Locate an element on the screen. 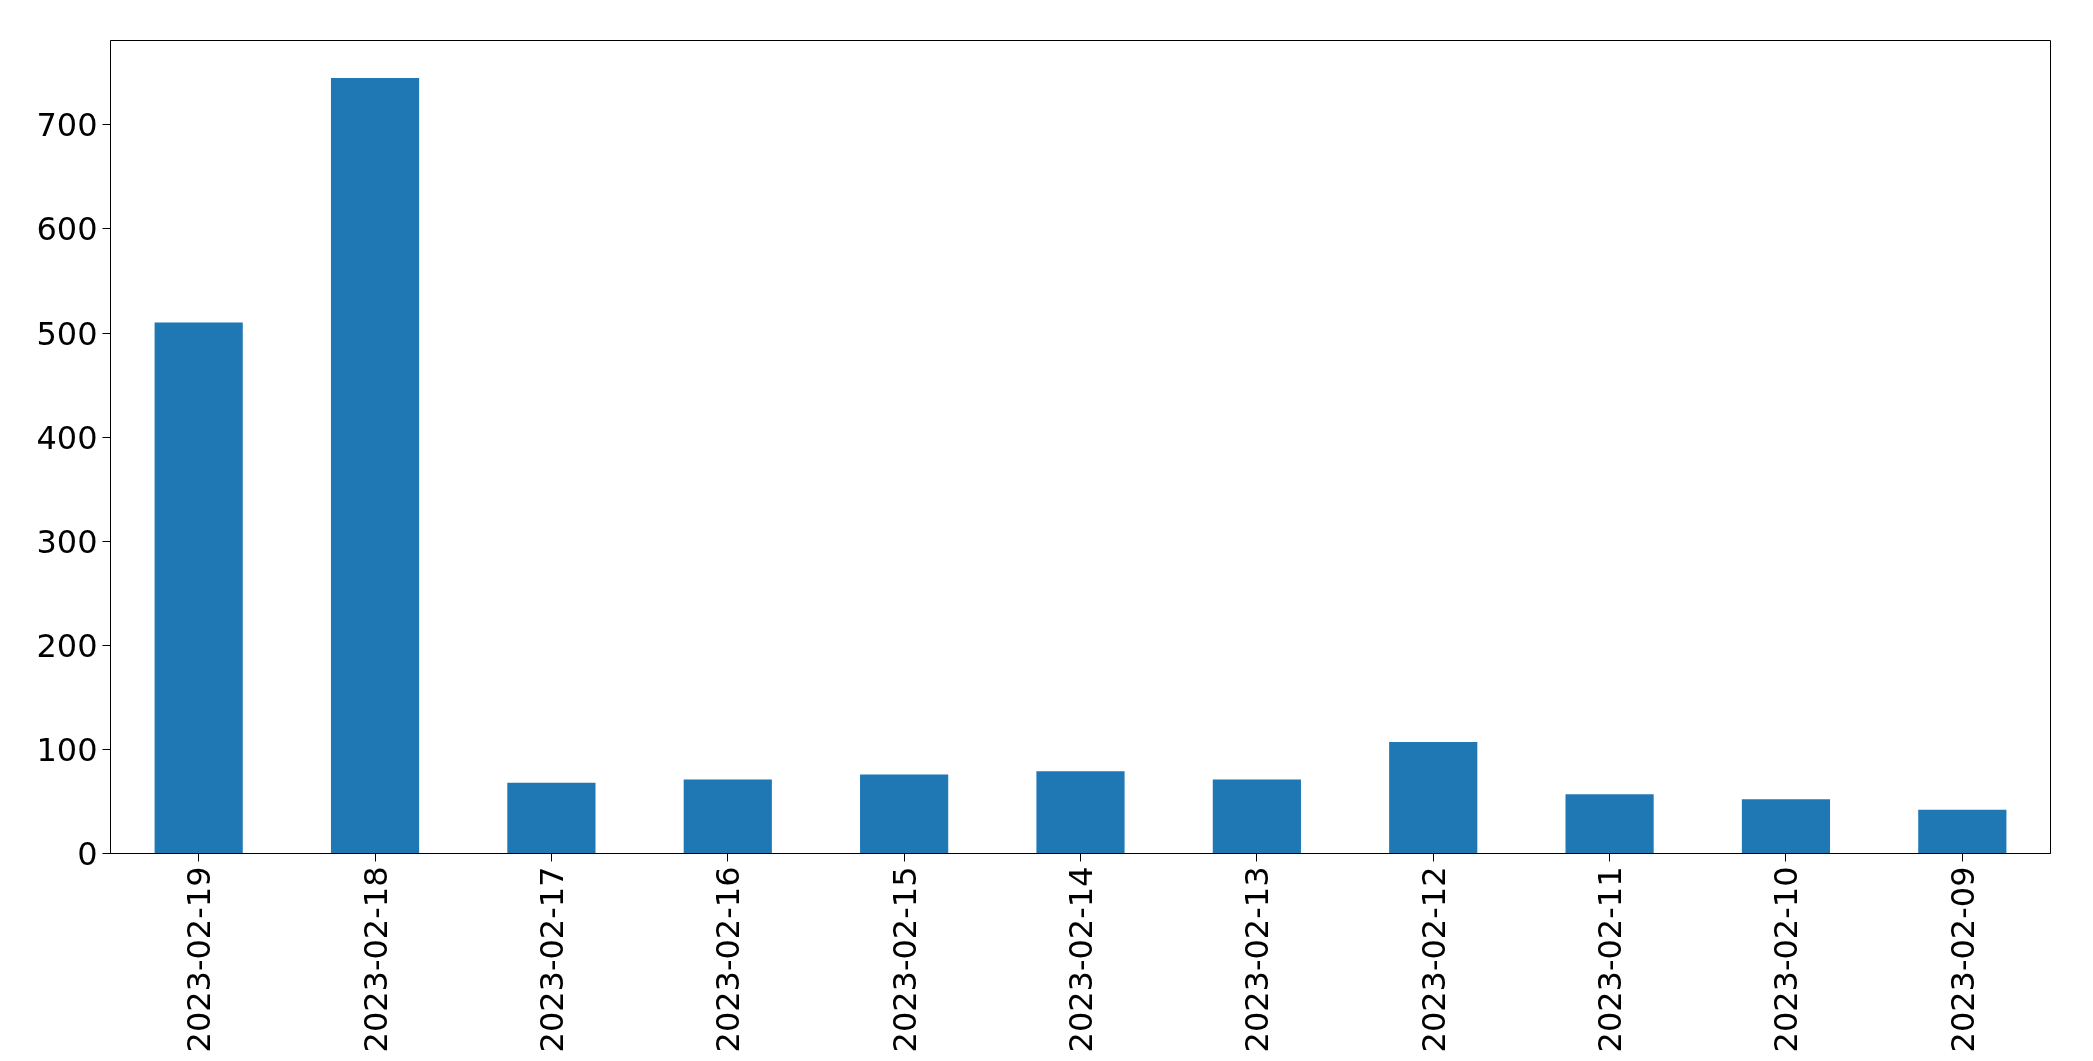  x-tick-label: 2023-02-12 is located at coordinates (1433, 959).